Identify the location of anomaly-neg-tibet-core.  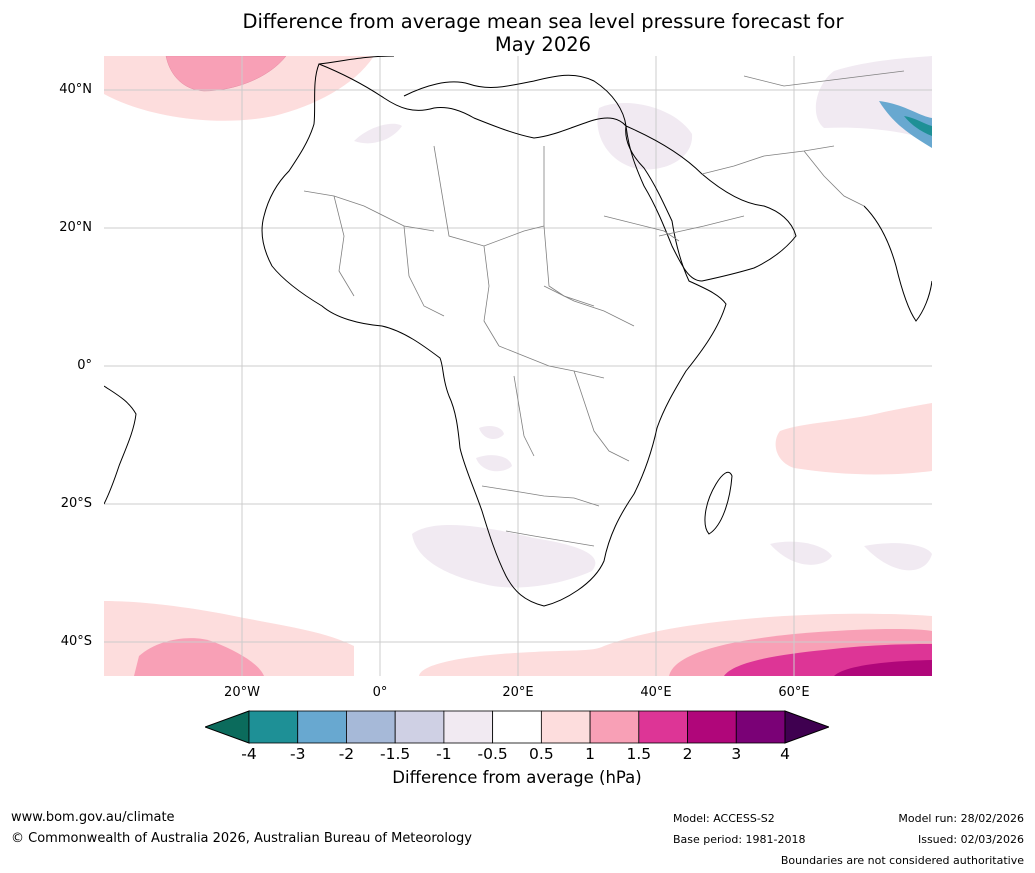
(918, 126).